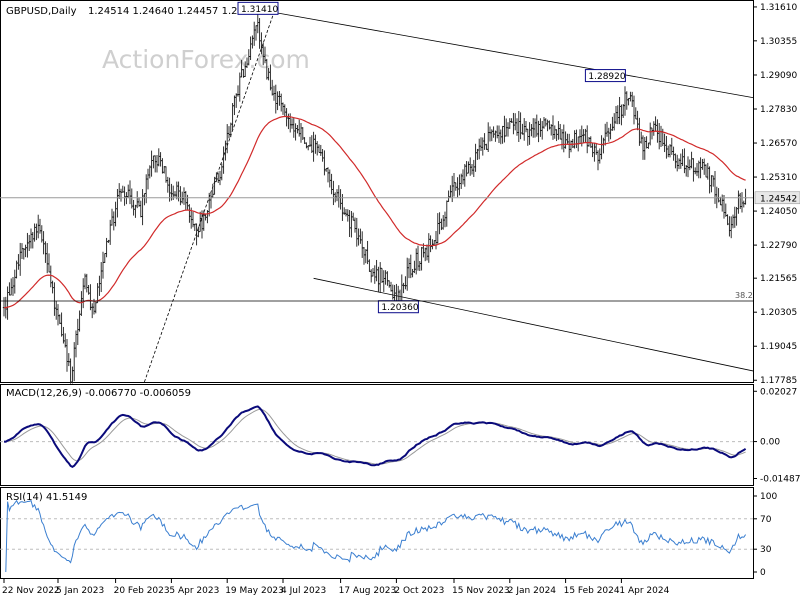  I want to click on date-axis-label: 15 Nov 2023, so click(481, 591).